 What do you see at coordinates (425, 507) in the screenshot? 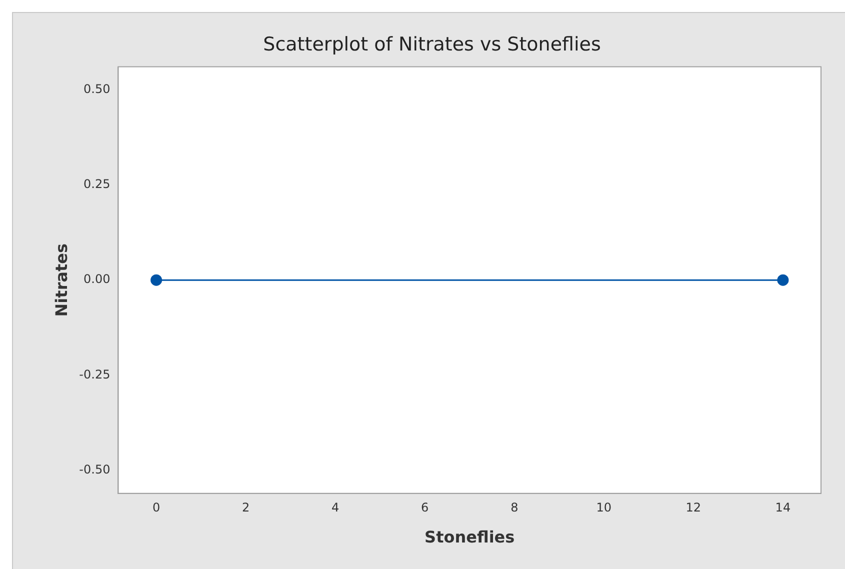
I see `x-tick-label: 6` at bounding box center [425, 507].